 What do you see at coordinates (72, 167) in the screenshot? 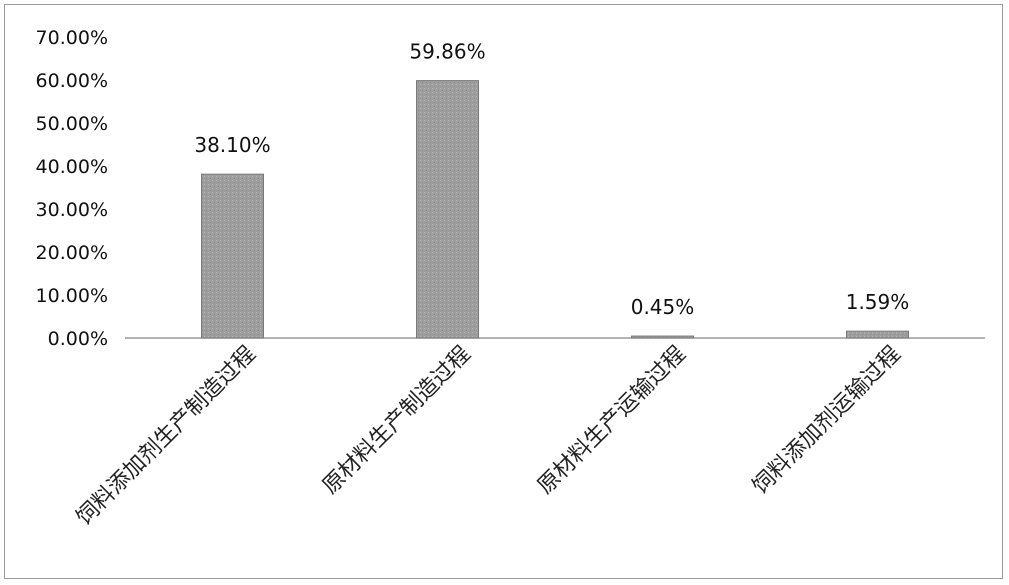
I see `y-tick-label: 40.00%` at bounding box center [72, 167].